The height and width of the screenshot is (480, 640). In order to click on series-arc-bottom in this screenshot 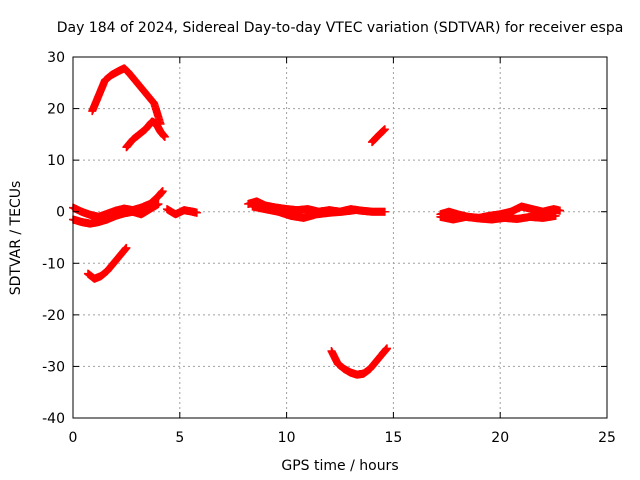, I will do `click(359, 361)`.